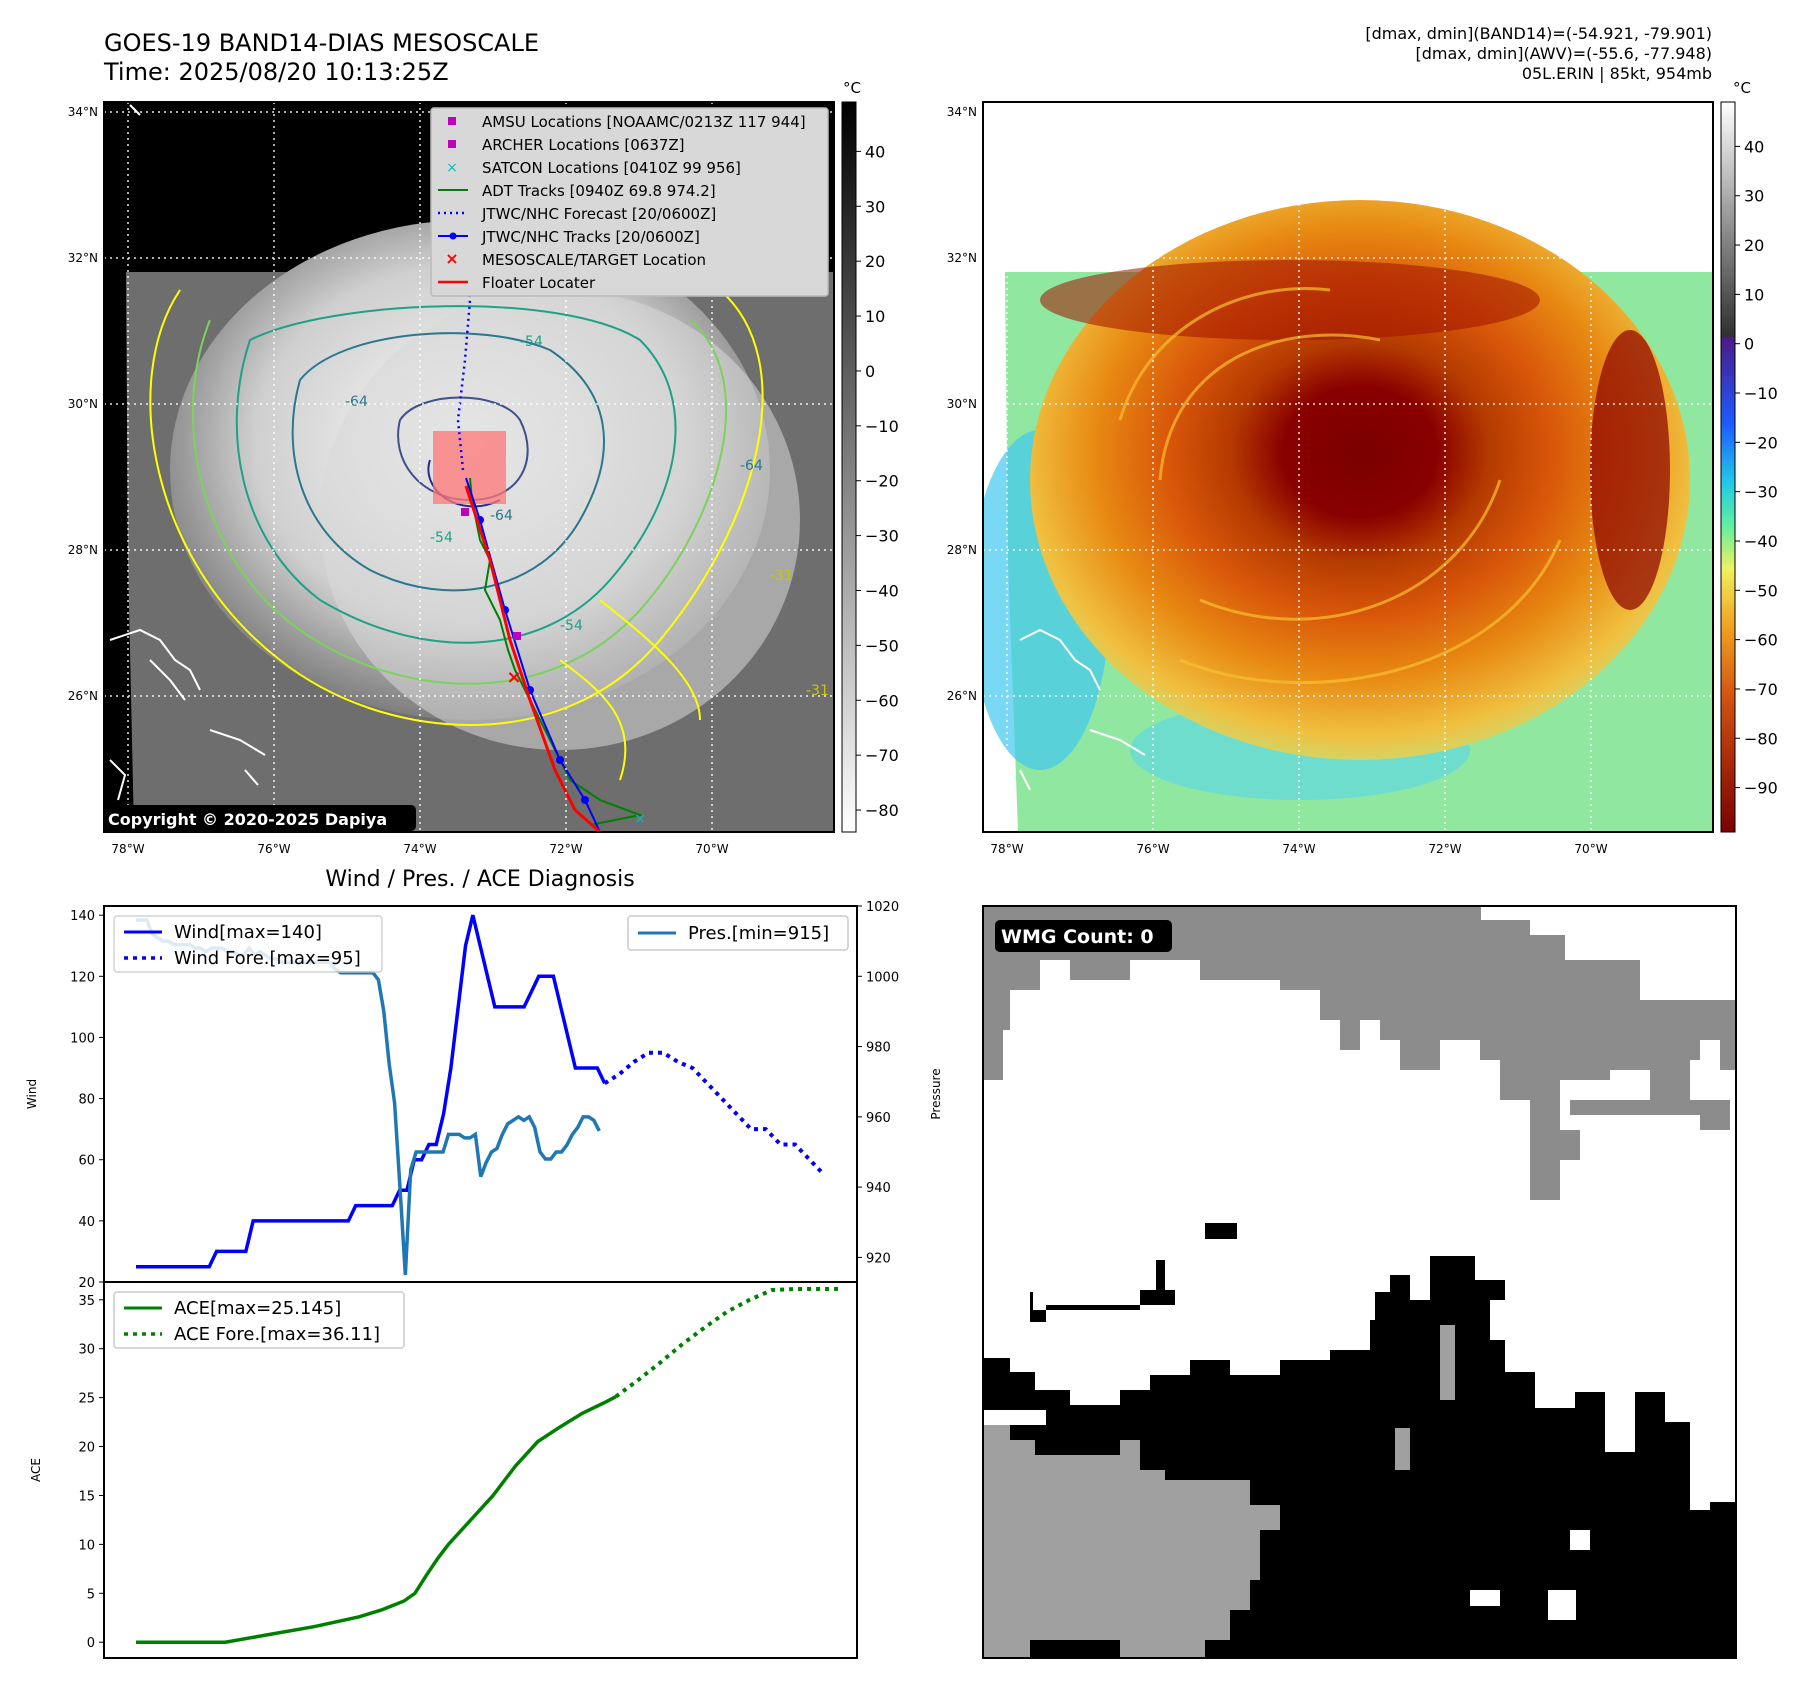 This screenshot has width=1797, height=1690. Describe the element at coordinates (86, 1350) in the screenshot. I see `ace-y-tick-label: 30` at that location.